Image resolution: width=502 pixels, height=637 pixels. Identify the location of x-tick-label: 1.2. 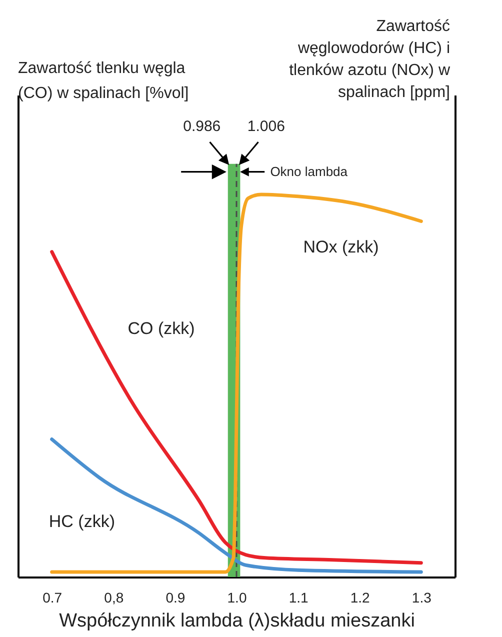
(360, 598).